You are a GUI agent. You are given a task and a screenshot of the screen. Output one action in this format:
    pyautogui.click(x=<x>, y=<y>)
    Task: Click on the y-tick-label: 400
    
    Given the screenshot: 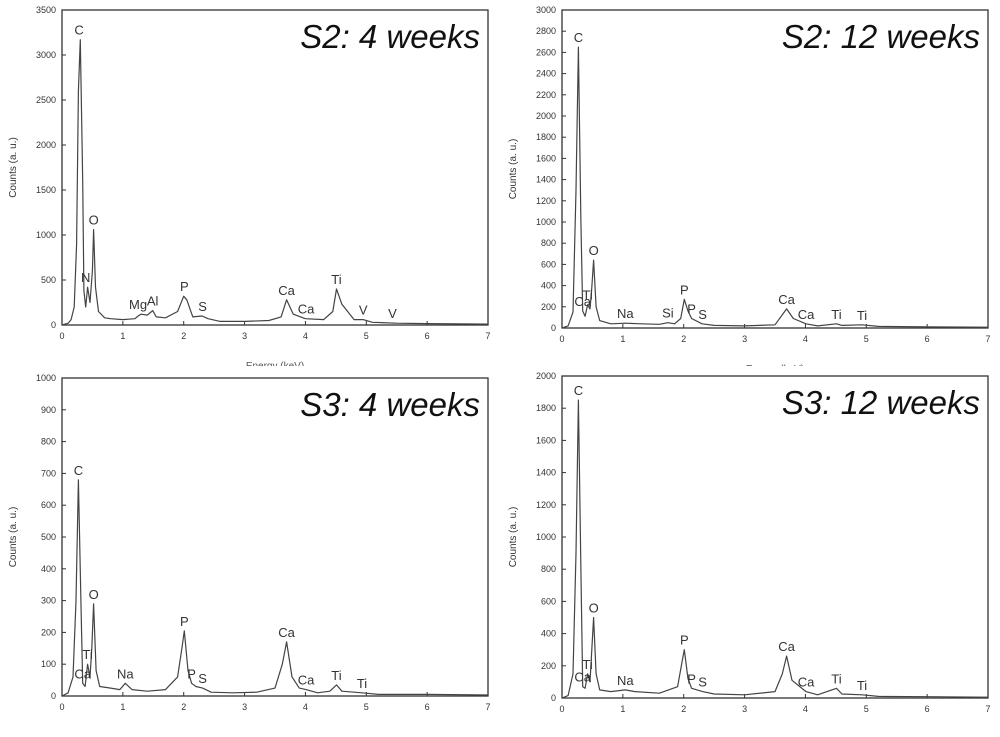 What is the action you would take?
    pyautogui.click(x=48, y=569)
    